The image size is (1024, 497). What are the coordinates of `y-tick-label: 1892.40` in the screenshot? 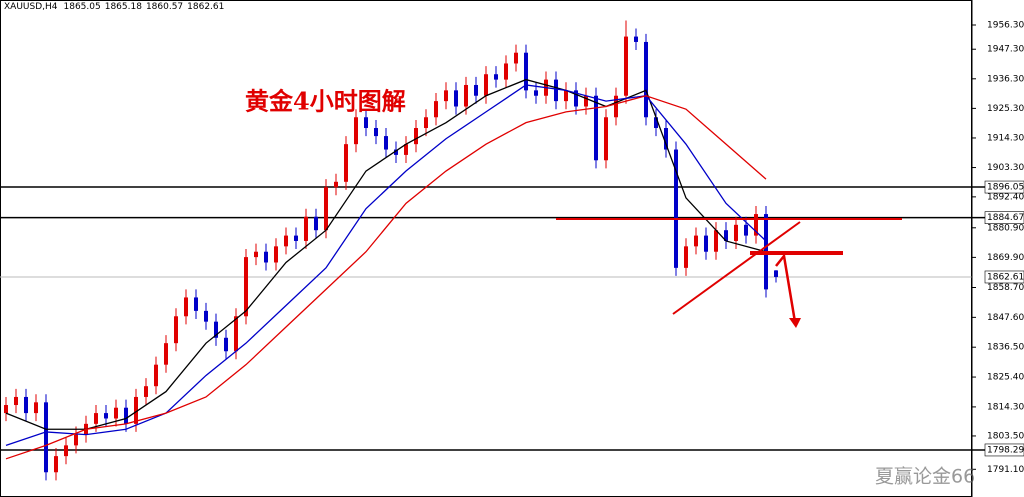 It's located at (1005, 197).